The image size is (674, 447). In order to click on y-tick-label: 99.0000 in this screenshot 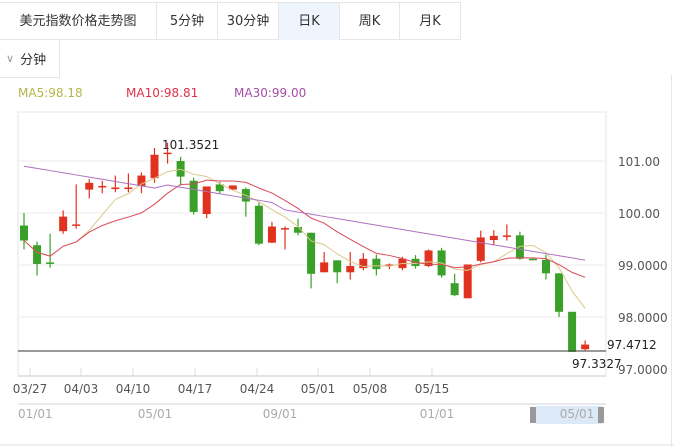, I will do `click(643, 266)`.